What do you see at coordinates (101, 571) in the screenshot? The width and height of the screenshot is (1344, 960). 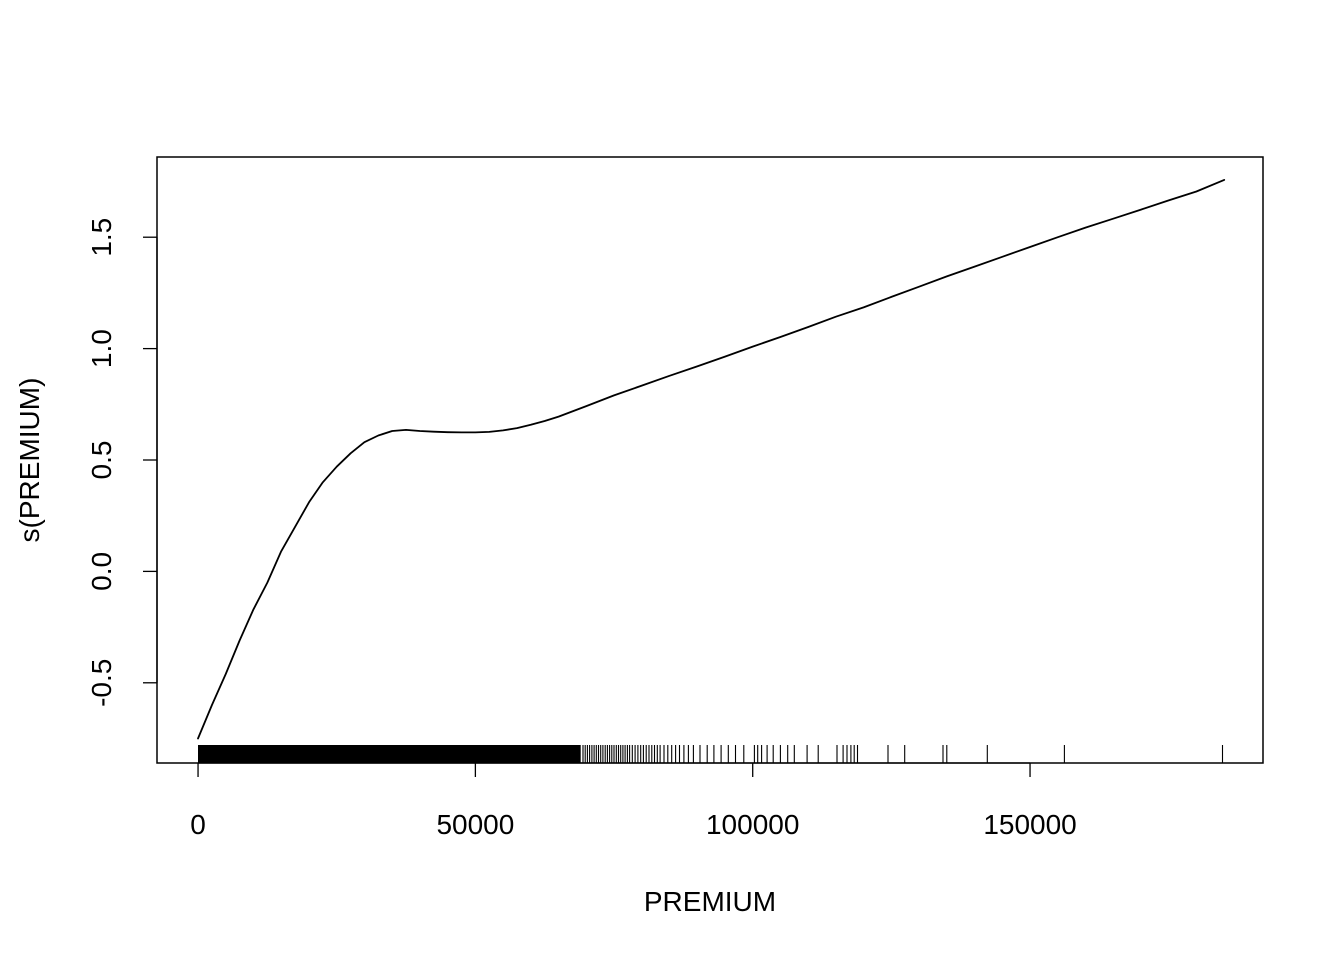 I see `y-tick-label: 0.0` at bounding box center [101, 571].